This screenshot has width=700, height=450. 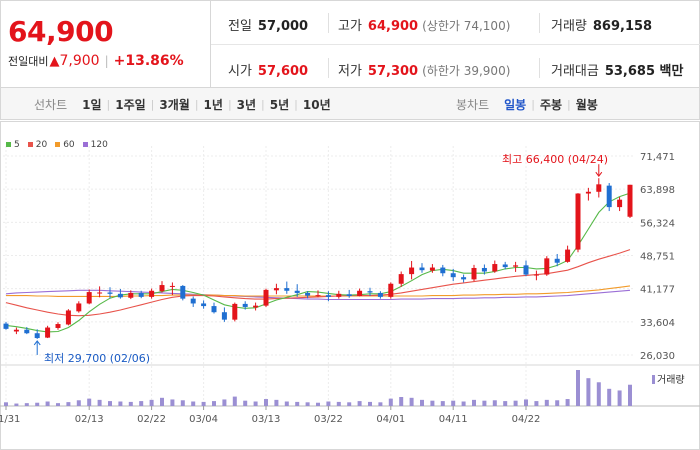 What do you see at coordinates (424, 24) in the screenshot?
I see `high-price: 고가 64,900 (상한가 74,100)` at bounding box center [424, 24].